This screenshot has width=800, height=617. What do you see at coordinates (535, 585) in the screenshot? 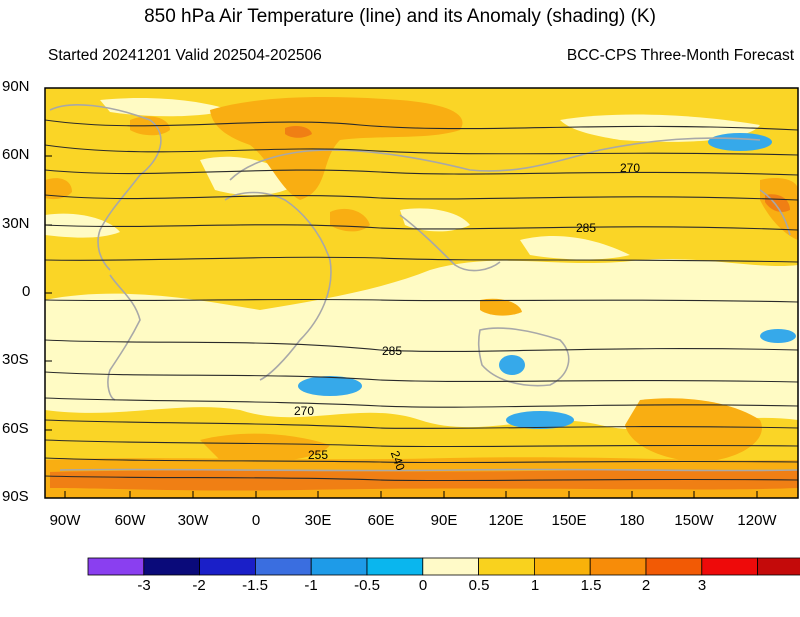
I see `colorbar-label: 1` at bounding box center [535, 585].